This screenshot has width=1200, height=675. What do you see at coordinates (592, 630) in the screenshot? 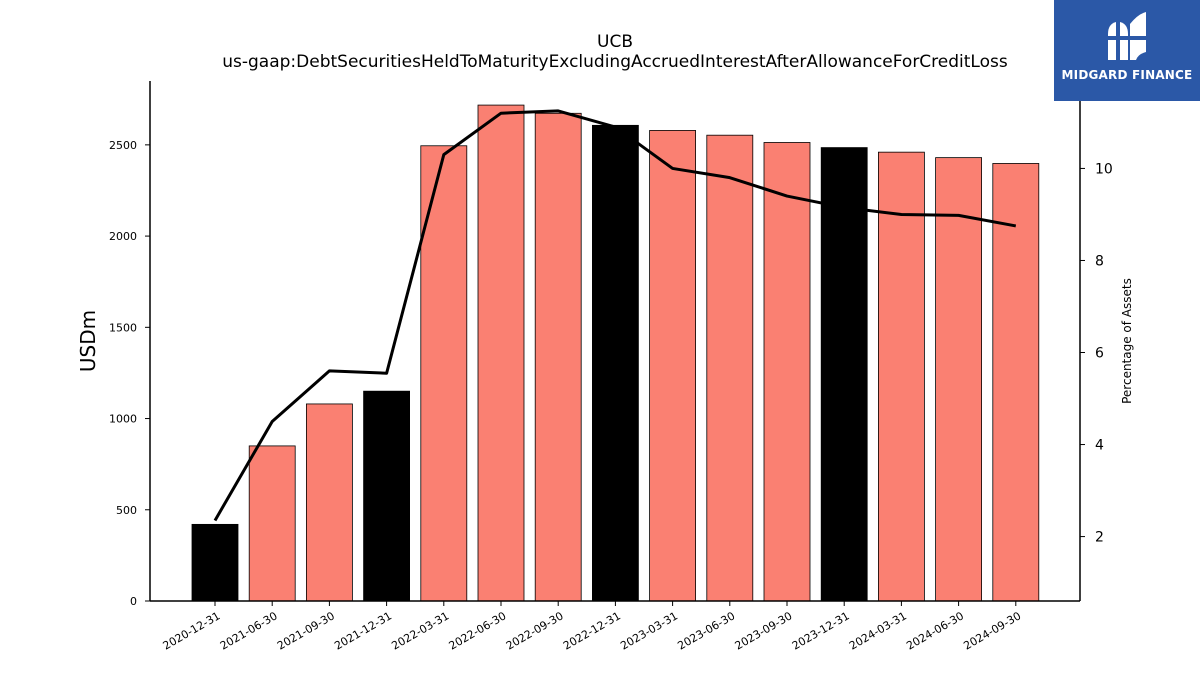
I see `x-tick-label: 2022-12-31` at bounding box center [592, 630].